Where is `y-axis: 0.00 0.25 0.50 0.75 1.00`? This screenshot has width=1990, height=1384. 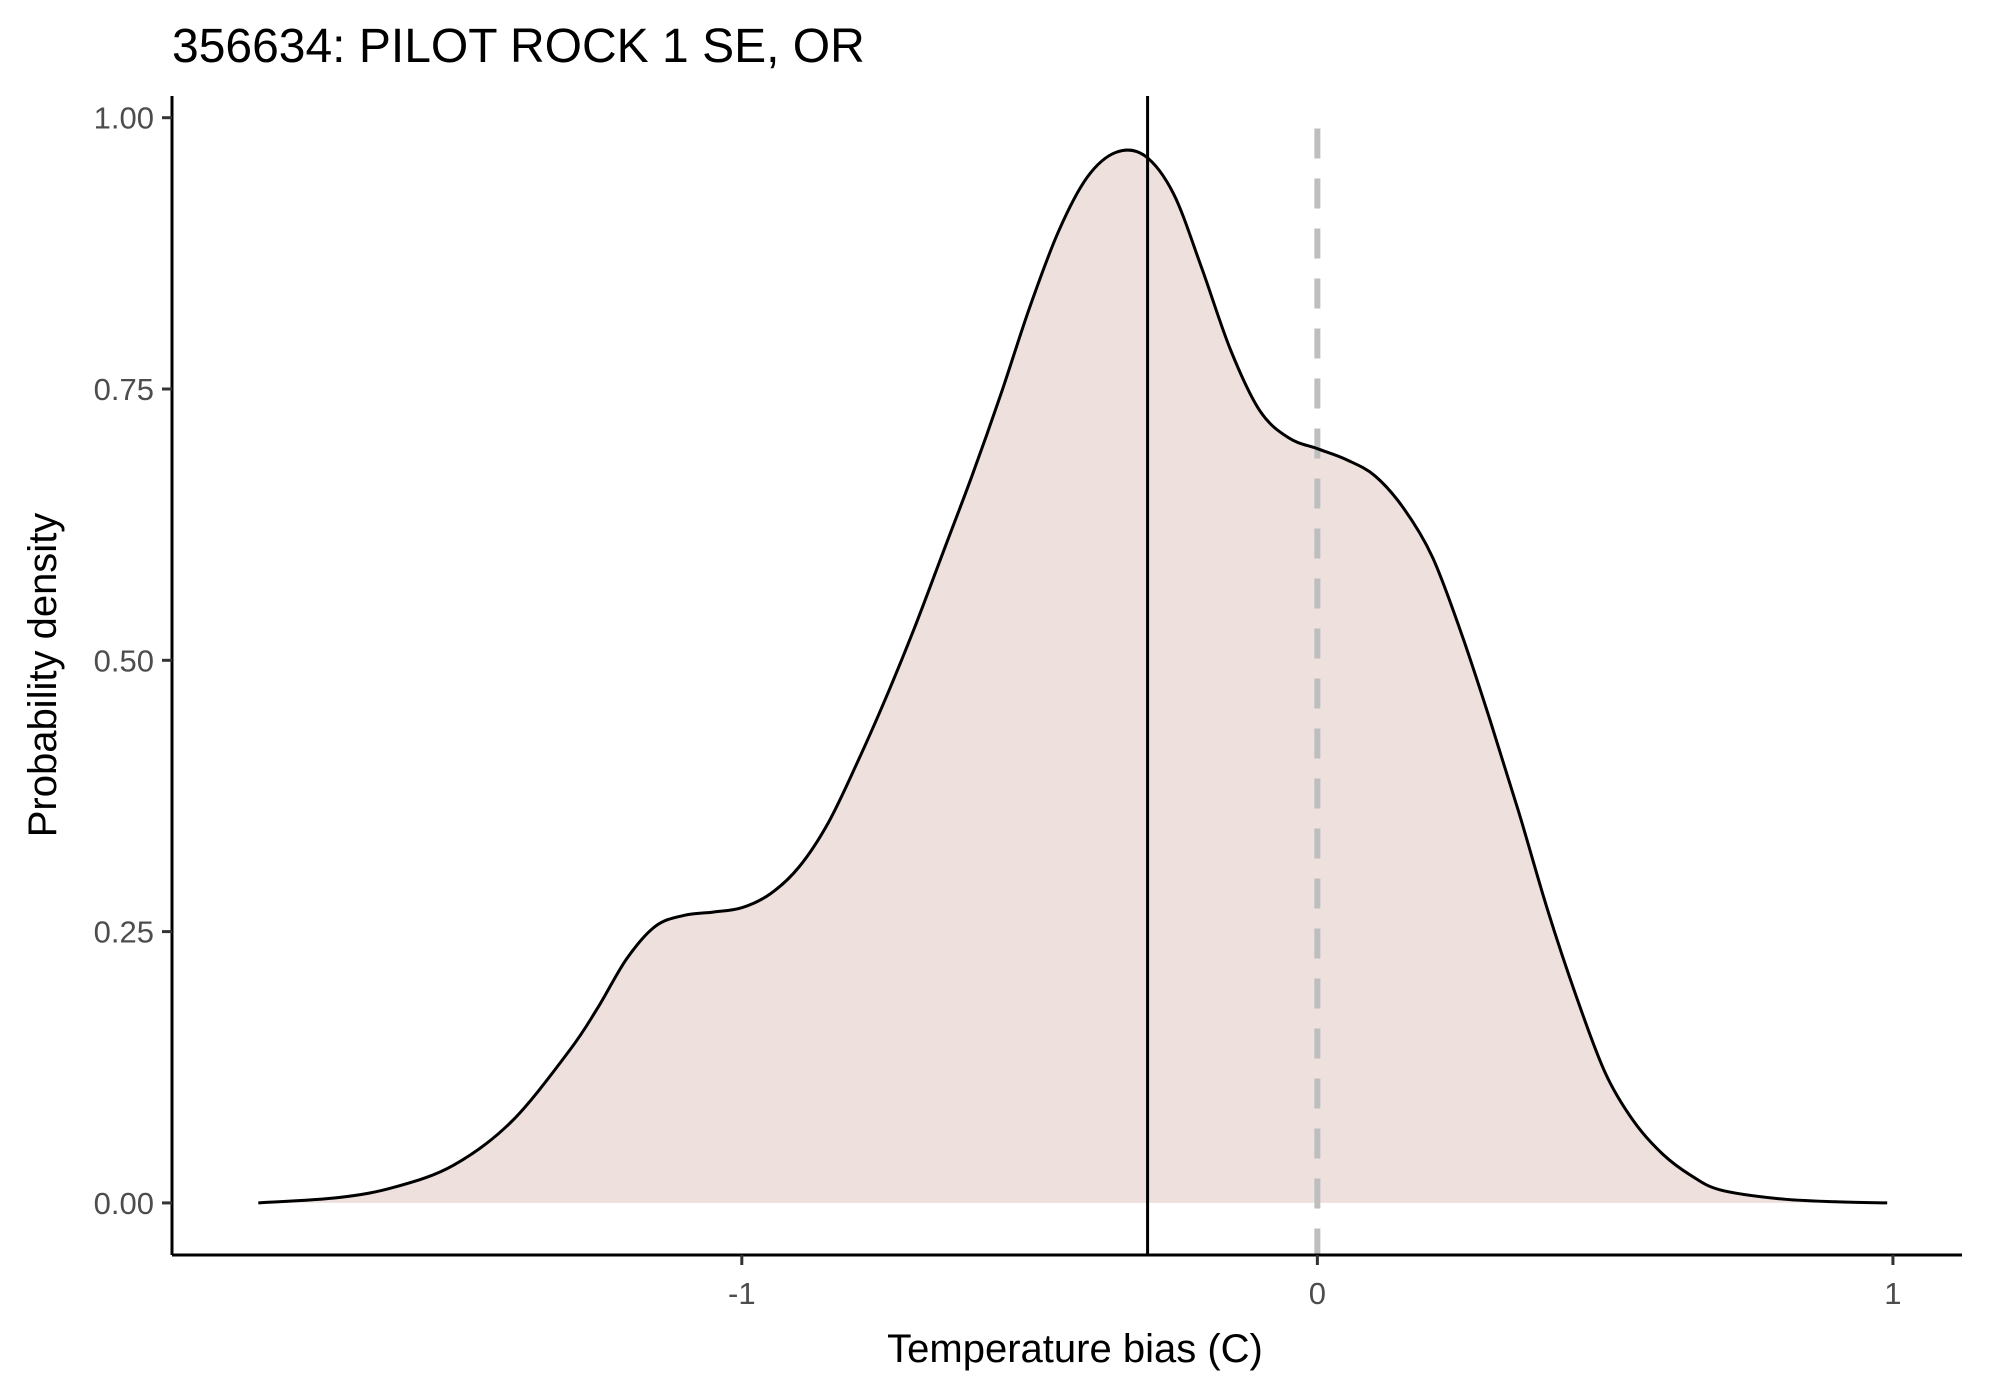
y-axis: 0.00 0.25 0.50 0.75 1.00 is located at coordinates (134, 675).